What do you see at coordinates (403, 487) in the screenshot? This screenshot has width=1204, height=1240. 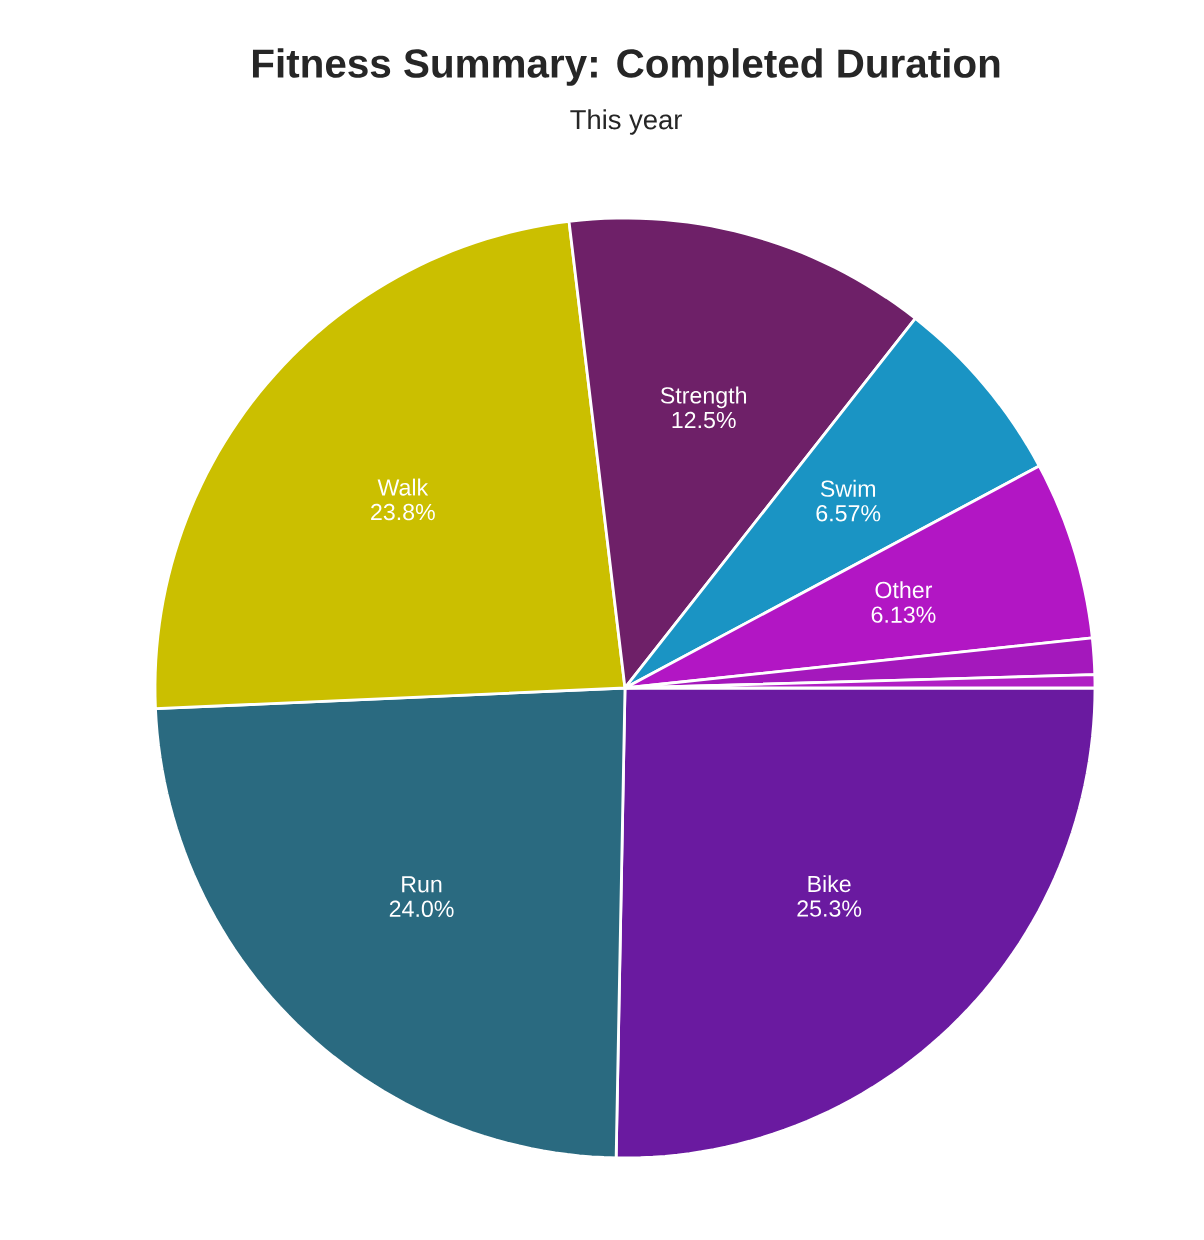 I see `slice-label: Walk` at bounding box center [403, 487].